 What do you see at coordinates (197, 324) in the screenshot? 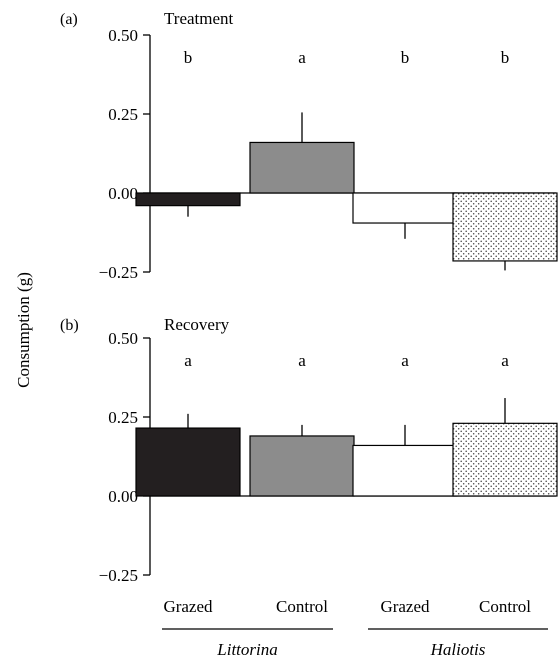
I see `panel-title: Recovery` at bounding box center [197, 324].